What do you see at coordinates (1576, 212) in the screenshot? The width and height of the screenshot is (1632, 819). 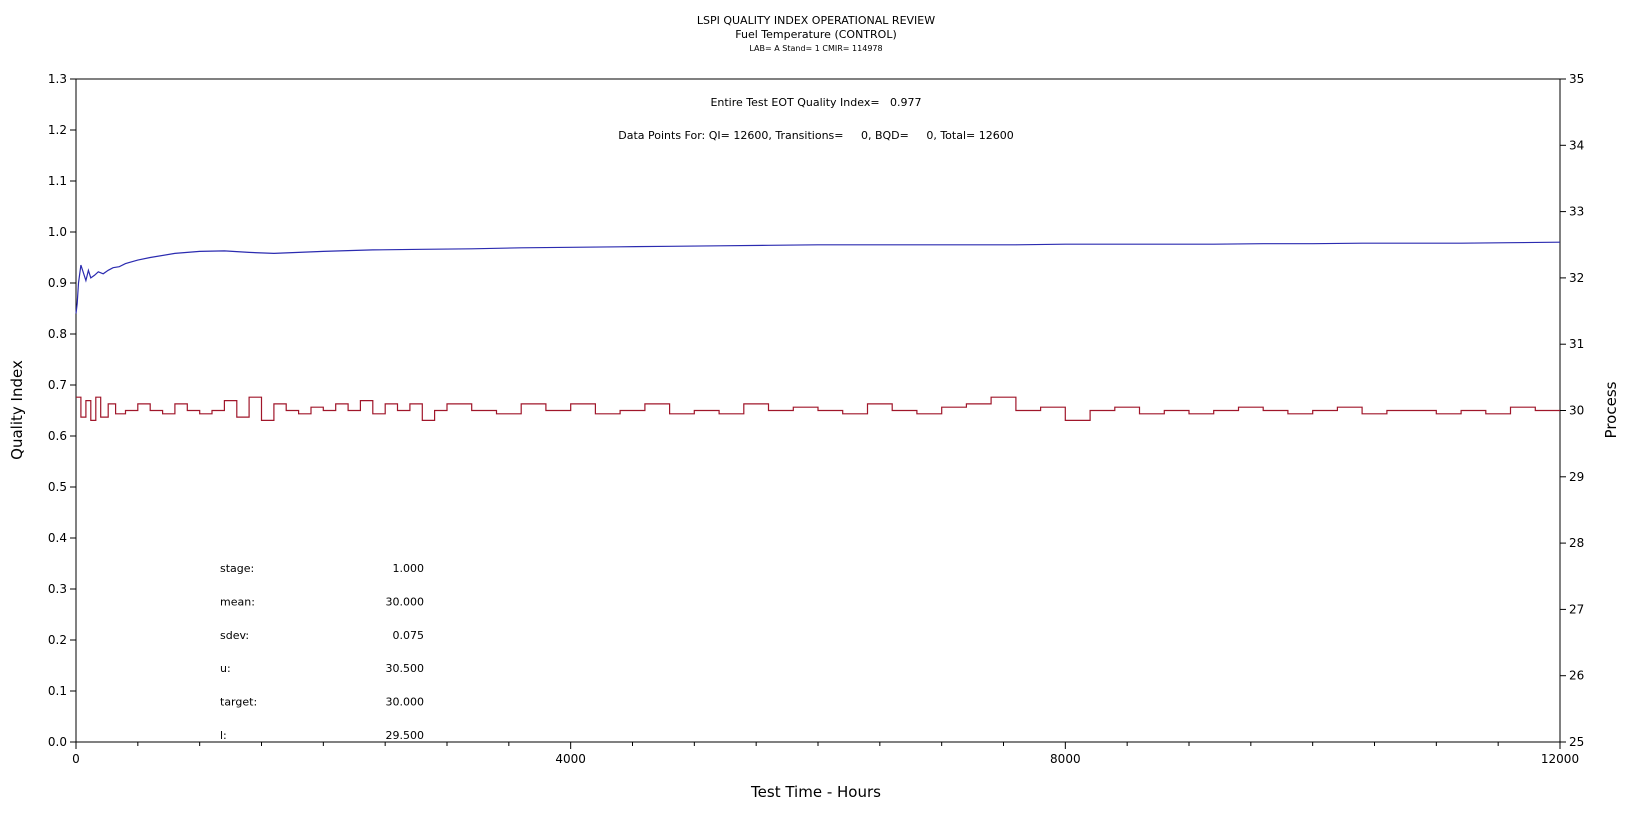 I see `y2-tick-label: 33` at bounding box center [1576, 212].